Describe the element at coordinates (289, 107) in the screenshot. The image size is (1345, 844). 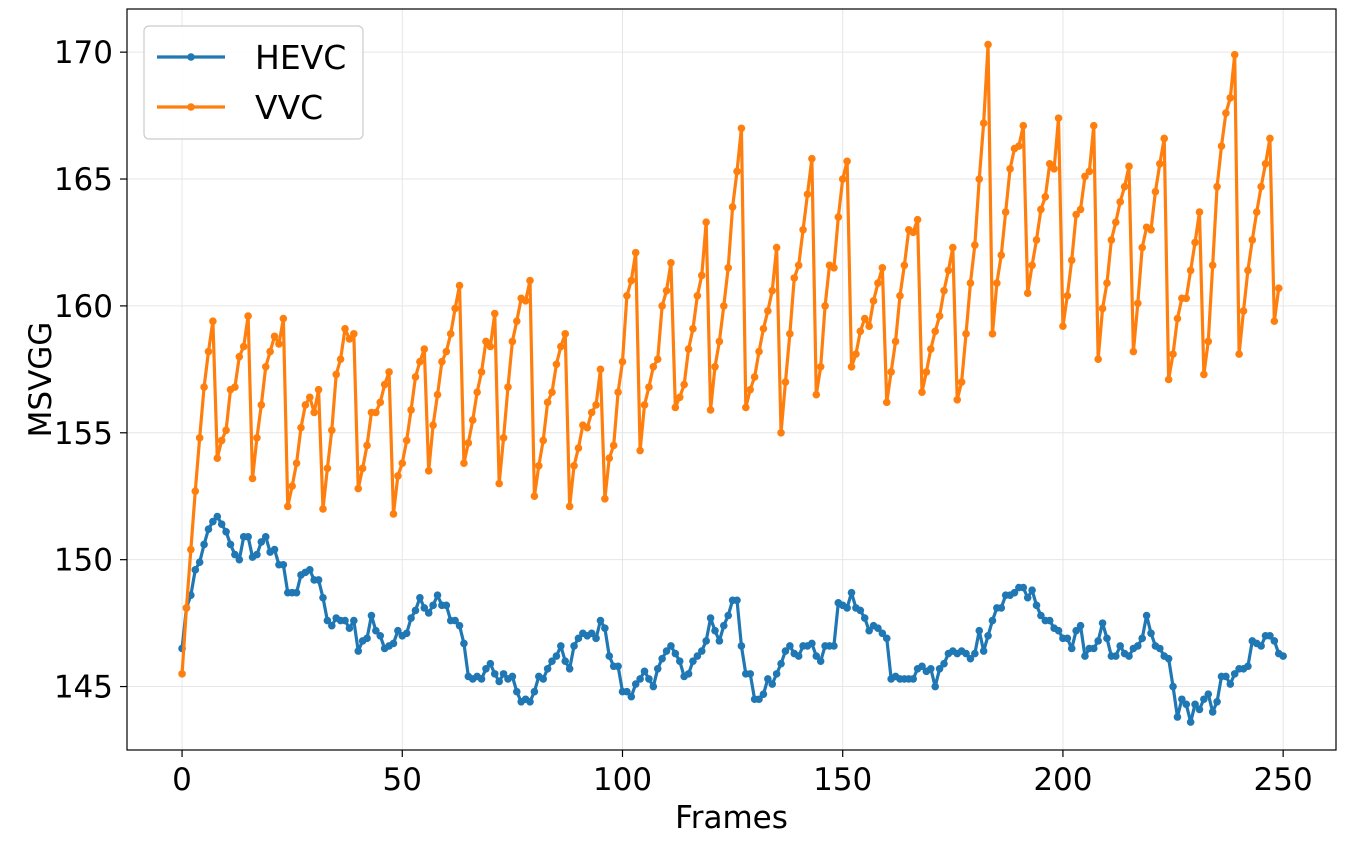
I see `legend-label: VVC` at that location.